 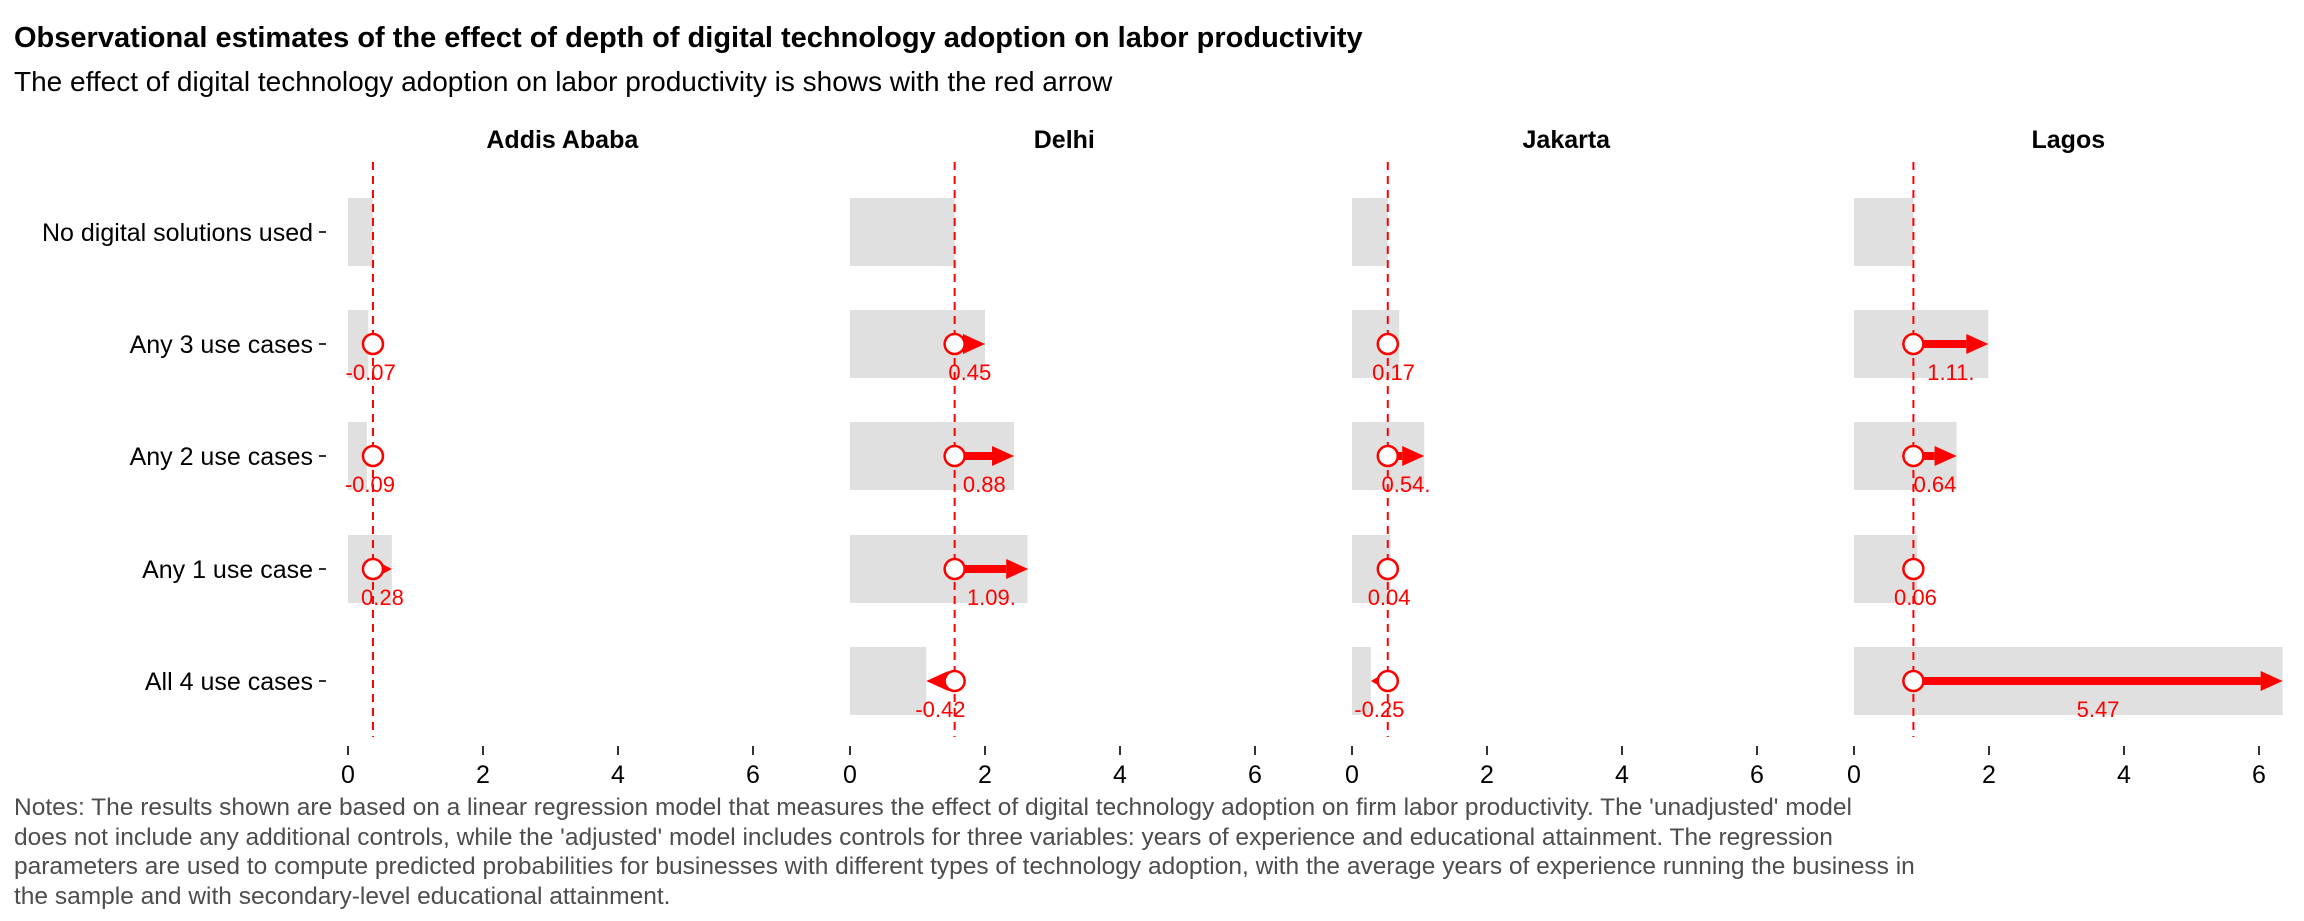 I want to click on effect-label: 0.88, so click(x=984, y=484).